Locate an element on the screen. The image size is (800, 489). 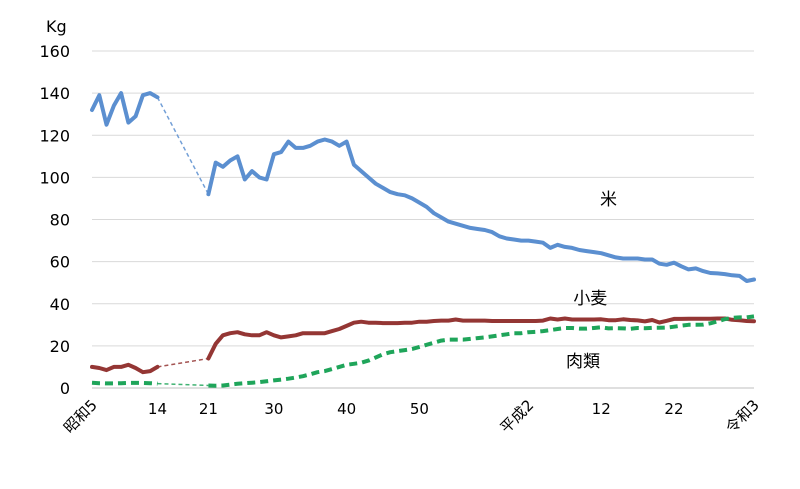
x-tick-label: 22 is located at coordinates (673, 409).